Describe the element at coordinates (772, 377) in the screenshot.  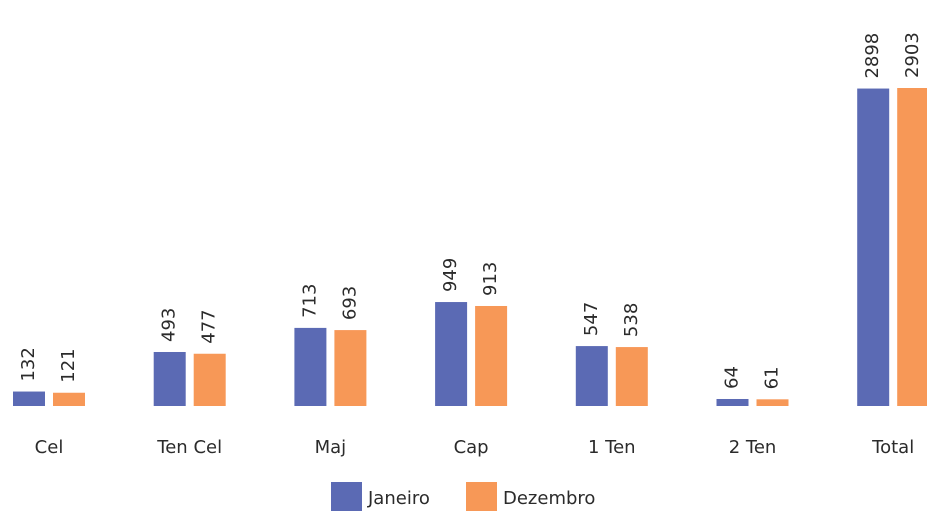
I see `data-label: 61` at that location.